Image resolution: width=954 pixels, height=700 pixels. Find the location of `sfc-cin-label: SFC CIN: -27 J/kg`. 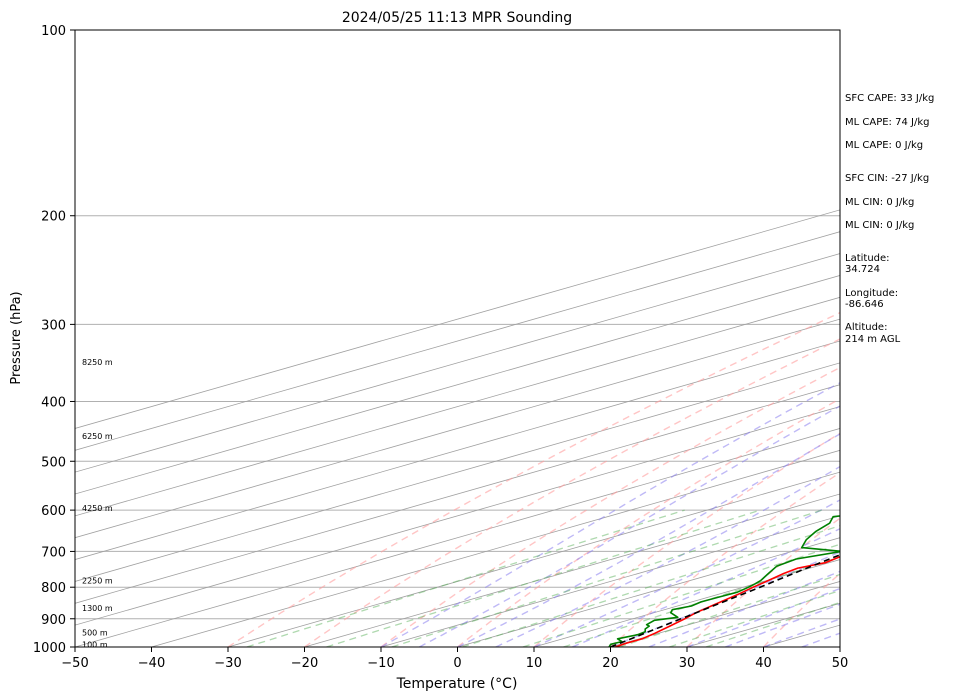

sfc-cin-label: SFC CIN: -27 J/kg is located at coordinates (887, 178).